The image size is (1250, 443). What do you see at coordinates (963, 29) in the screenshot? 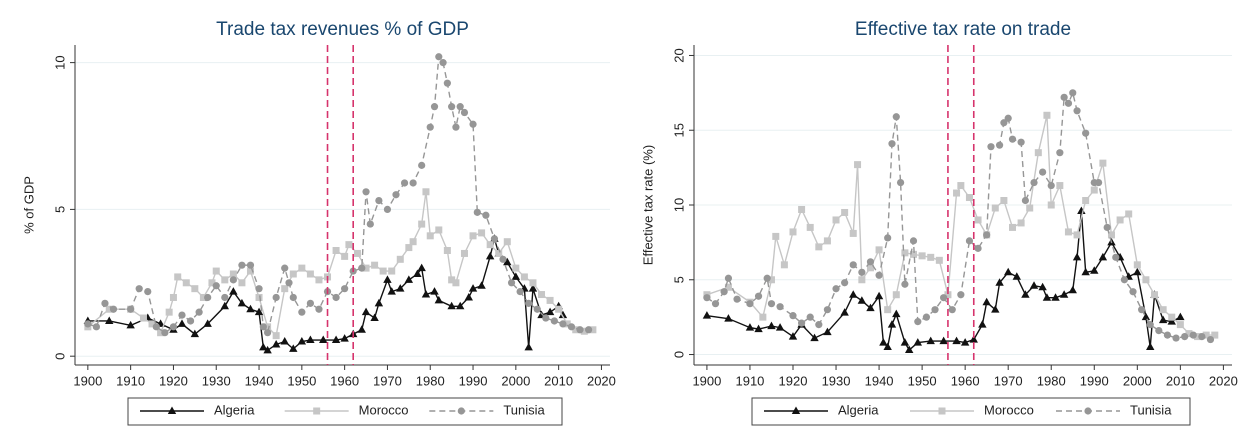
I see `chart-title: Effective tax rate on trade` at bounding box center [963, 29].